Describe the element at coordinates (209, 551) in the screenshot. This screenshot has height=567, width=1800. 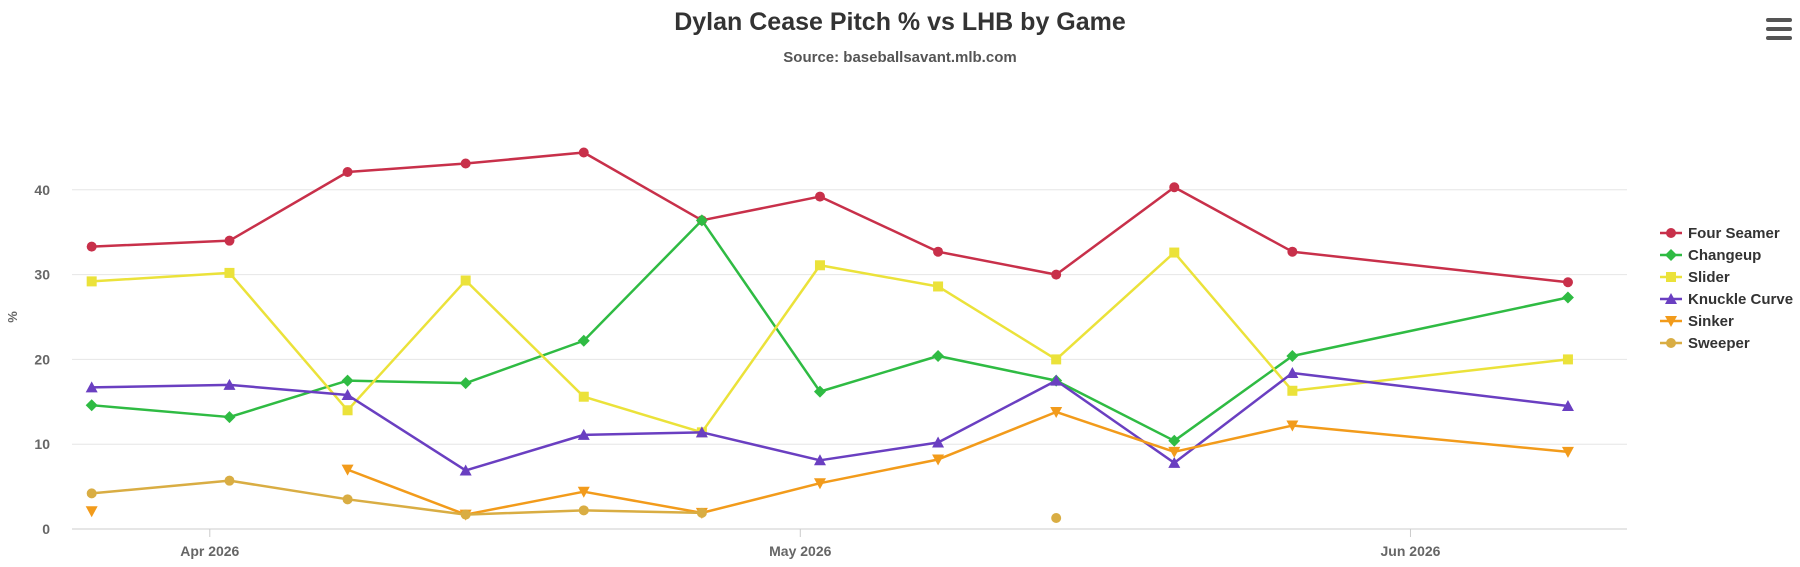
I see `x-tick-label: Apr 2026` at that location.